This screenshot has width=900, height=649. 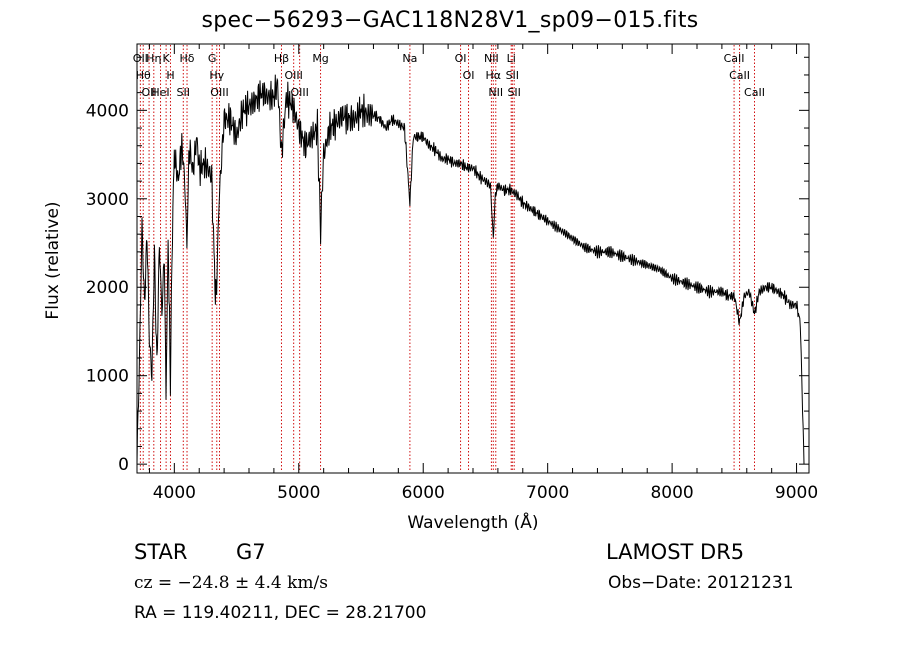 I want to click on x-axis-label: Wavelength (Å), so click(x=472, y=522).